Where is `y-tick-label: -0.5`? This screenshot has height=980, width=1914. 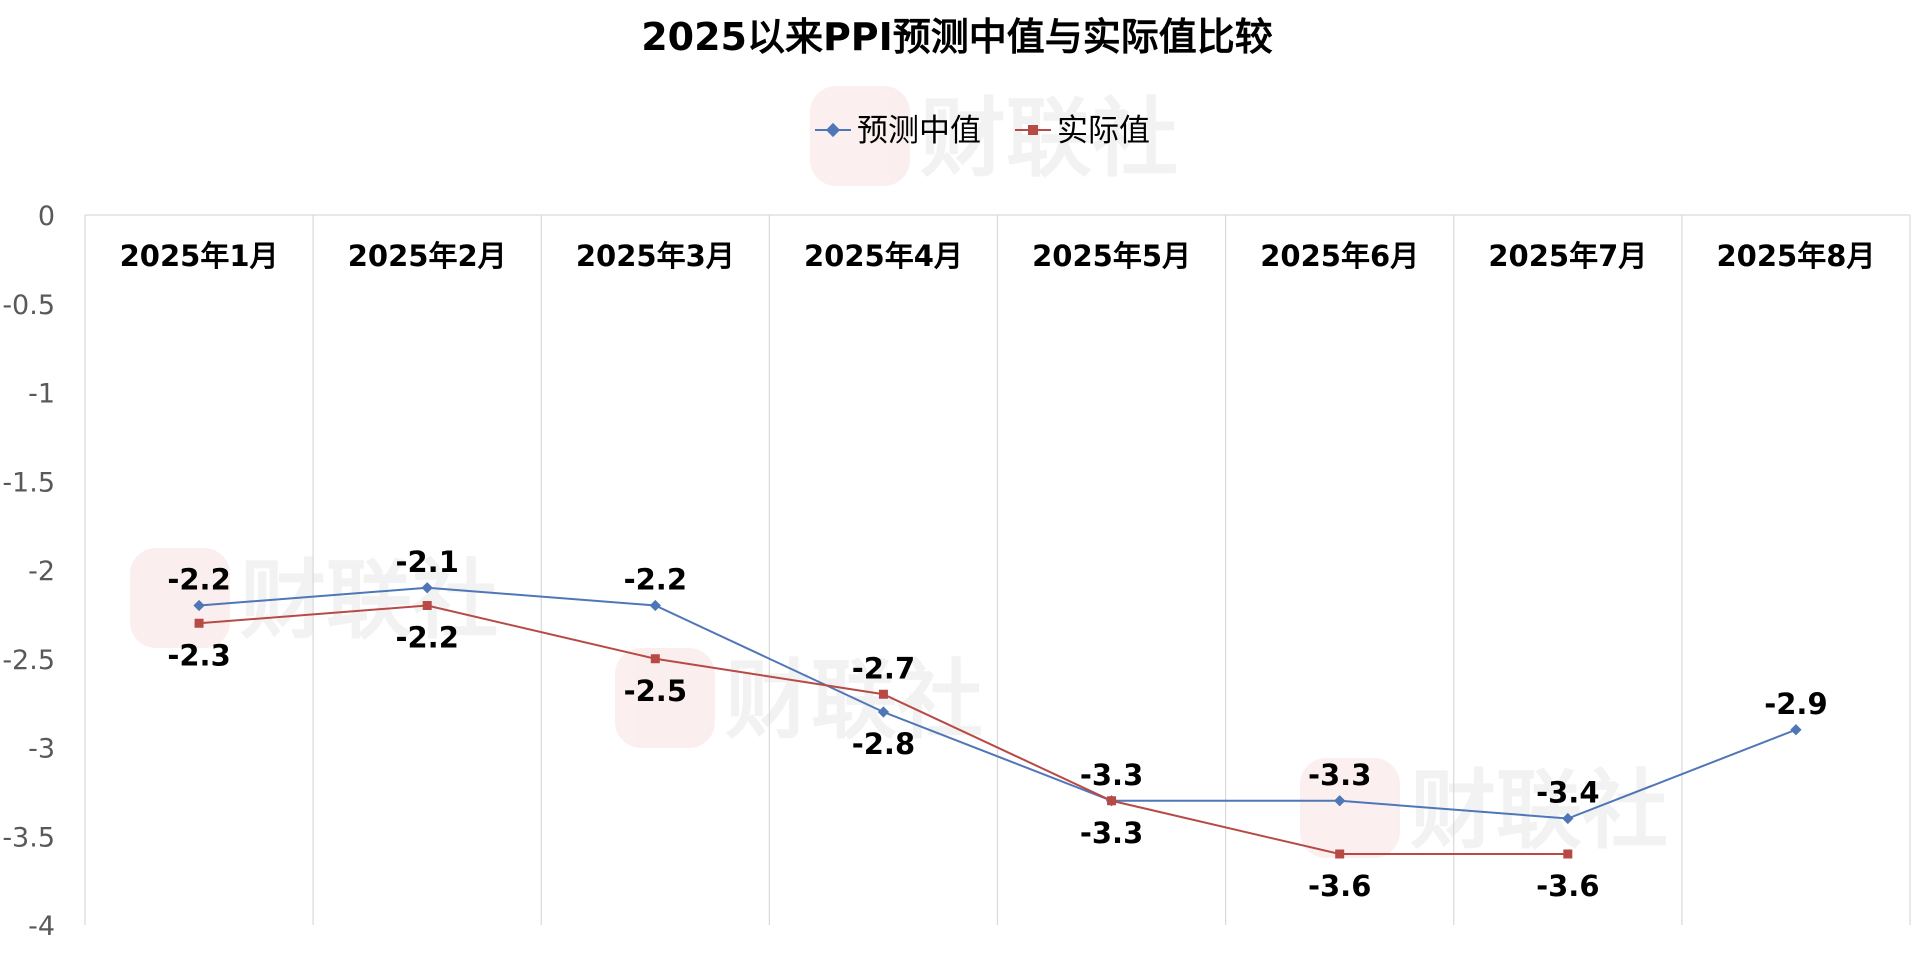 y-tick-label: -0.5 is located at coordinates (28, 305).